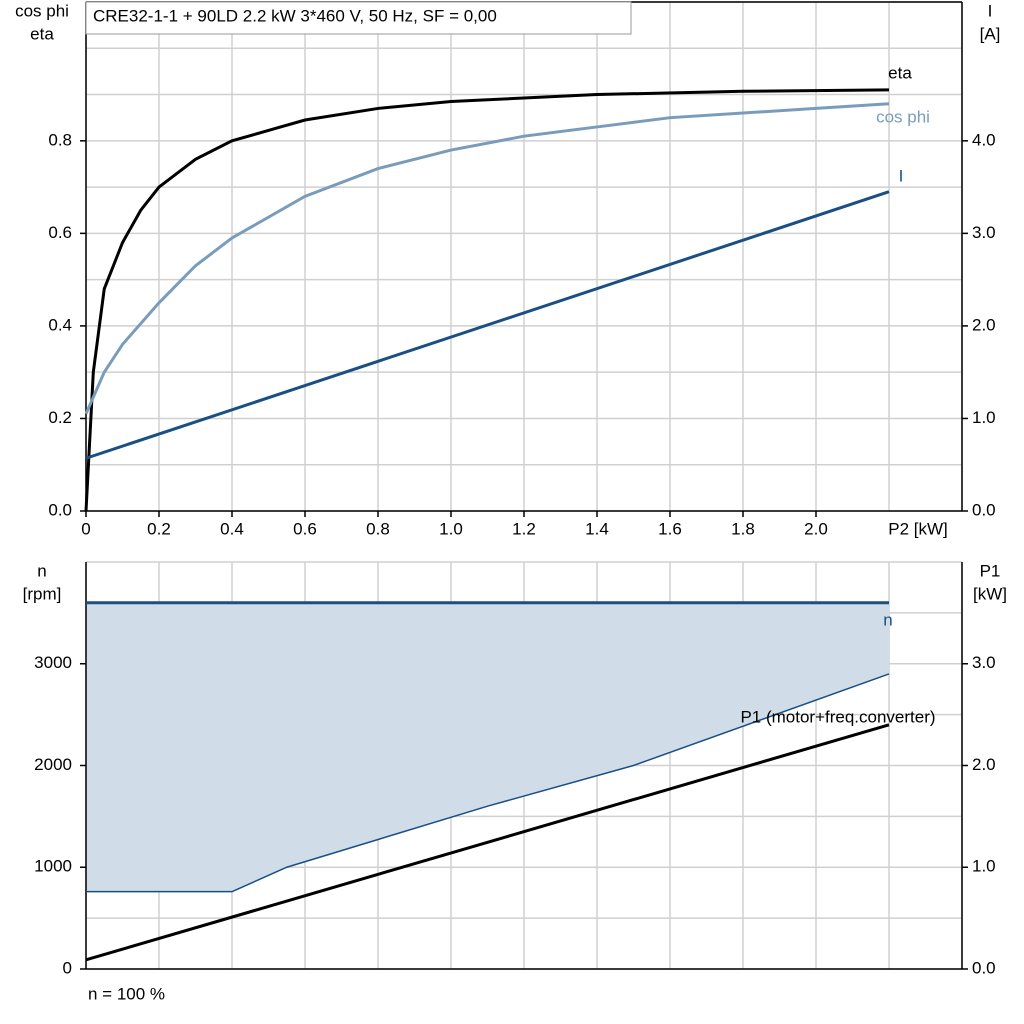  What do you see at coordinates (67, 967) in the screenshot?
I see `y-tick-label: 0` at bounding box center [67, 967].